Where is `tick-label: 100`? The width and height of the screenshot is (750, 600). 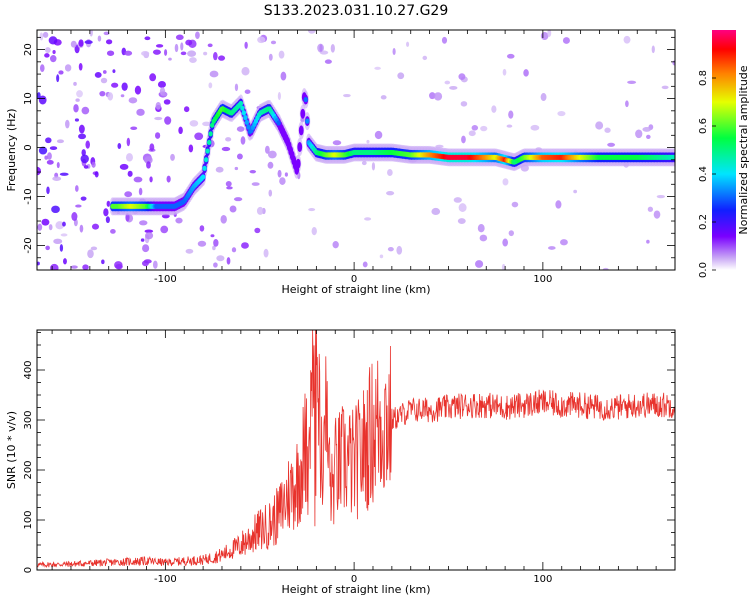 tick-label: 100 is located at coordinates (542, 579).